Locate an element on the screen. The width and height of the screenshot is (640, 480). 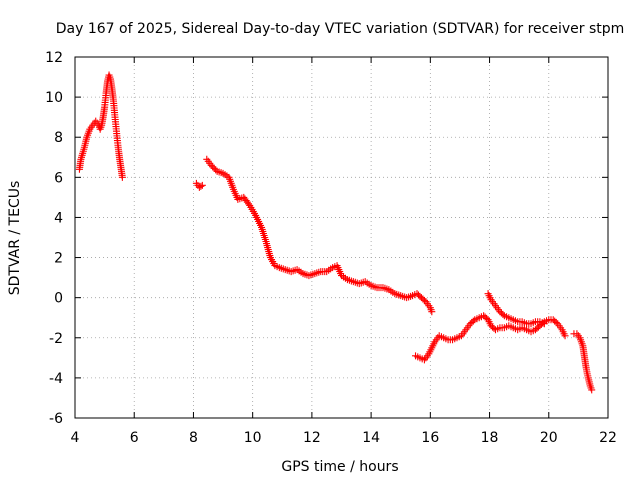
x-tick-label: 8 is located at coordinates (193, 438).